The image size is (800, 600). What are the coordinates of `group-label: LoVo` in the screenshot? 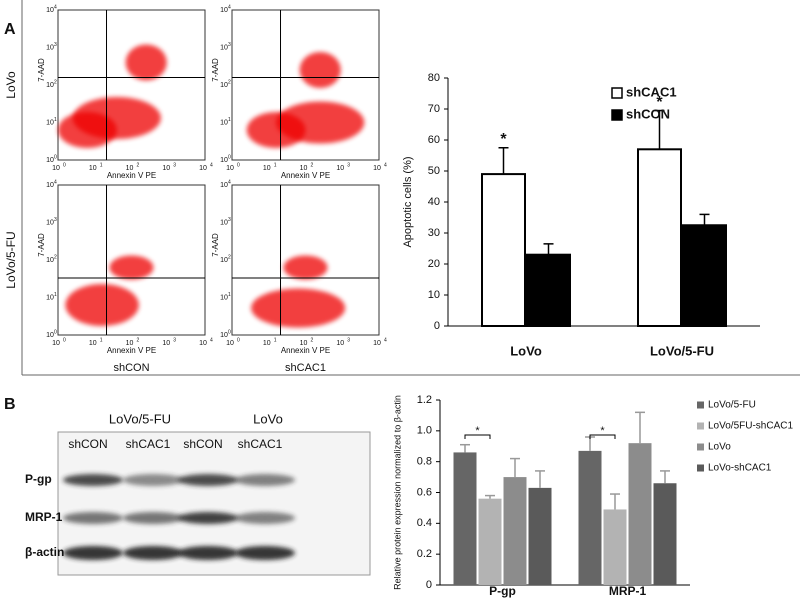 It's located at (268, 418).